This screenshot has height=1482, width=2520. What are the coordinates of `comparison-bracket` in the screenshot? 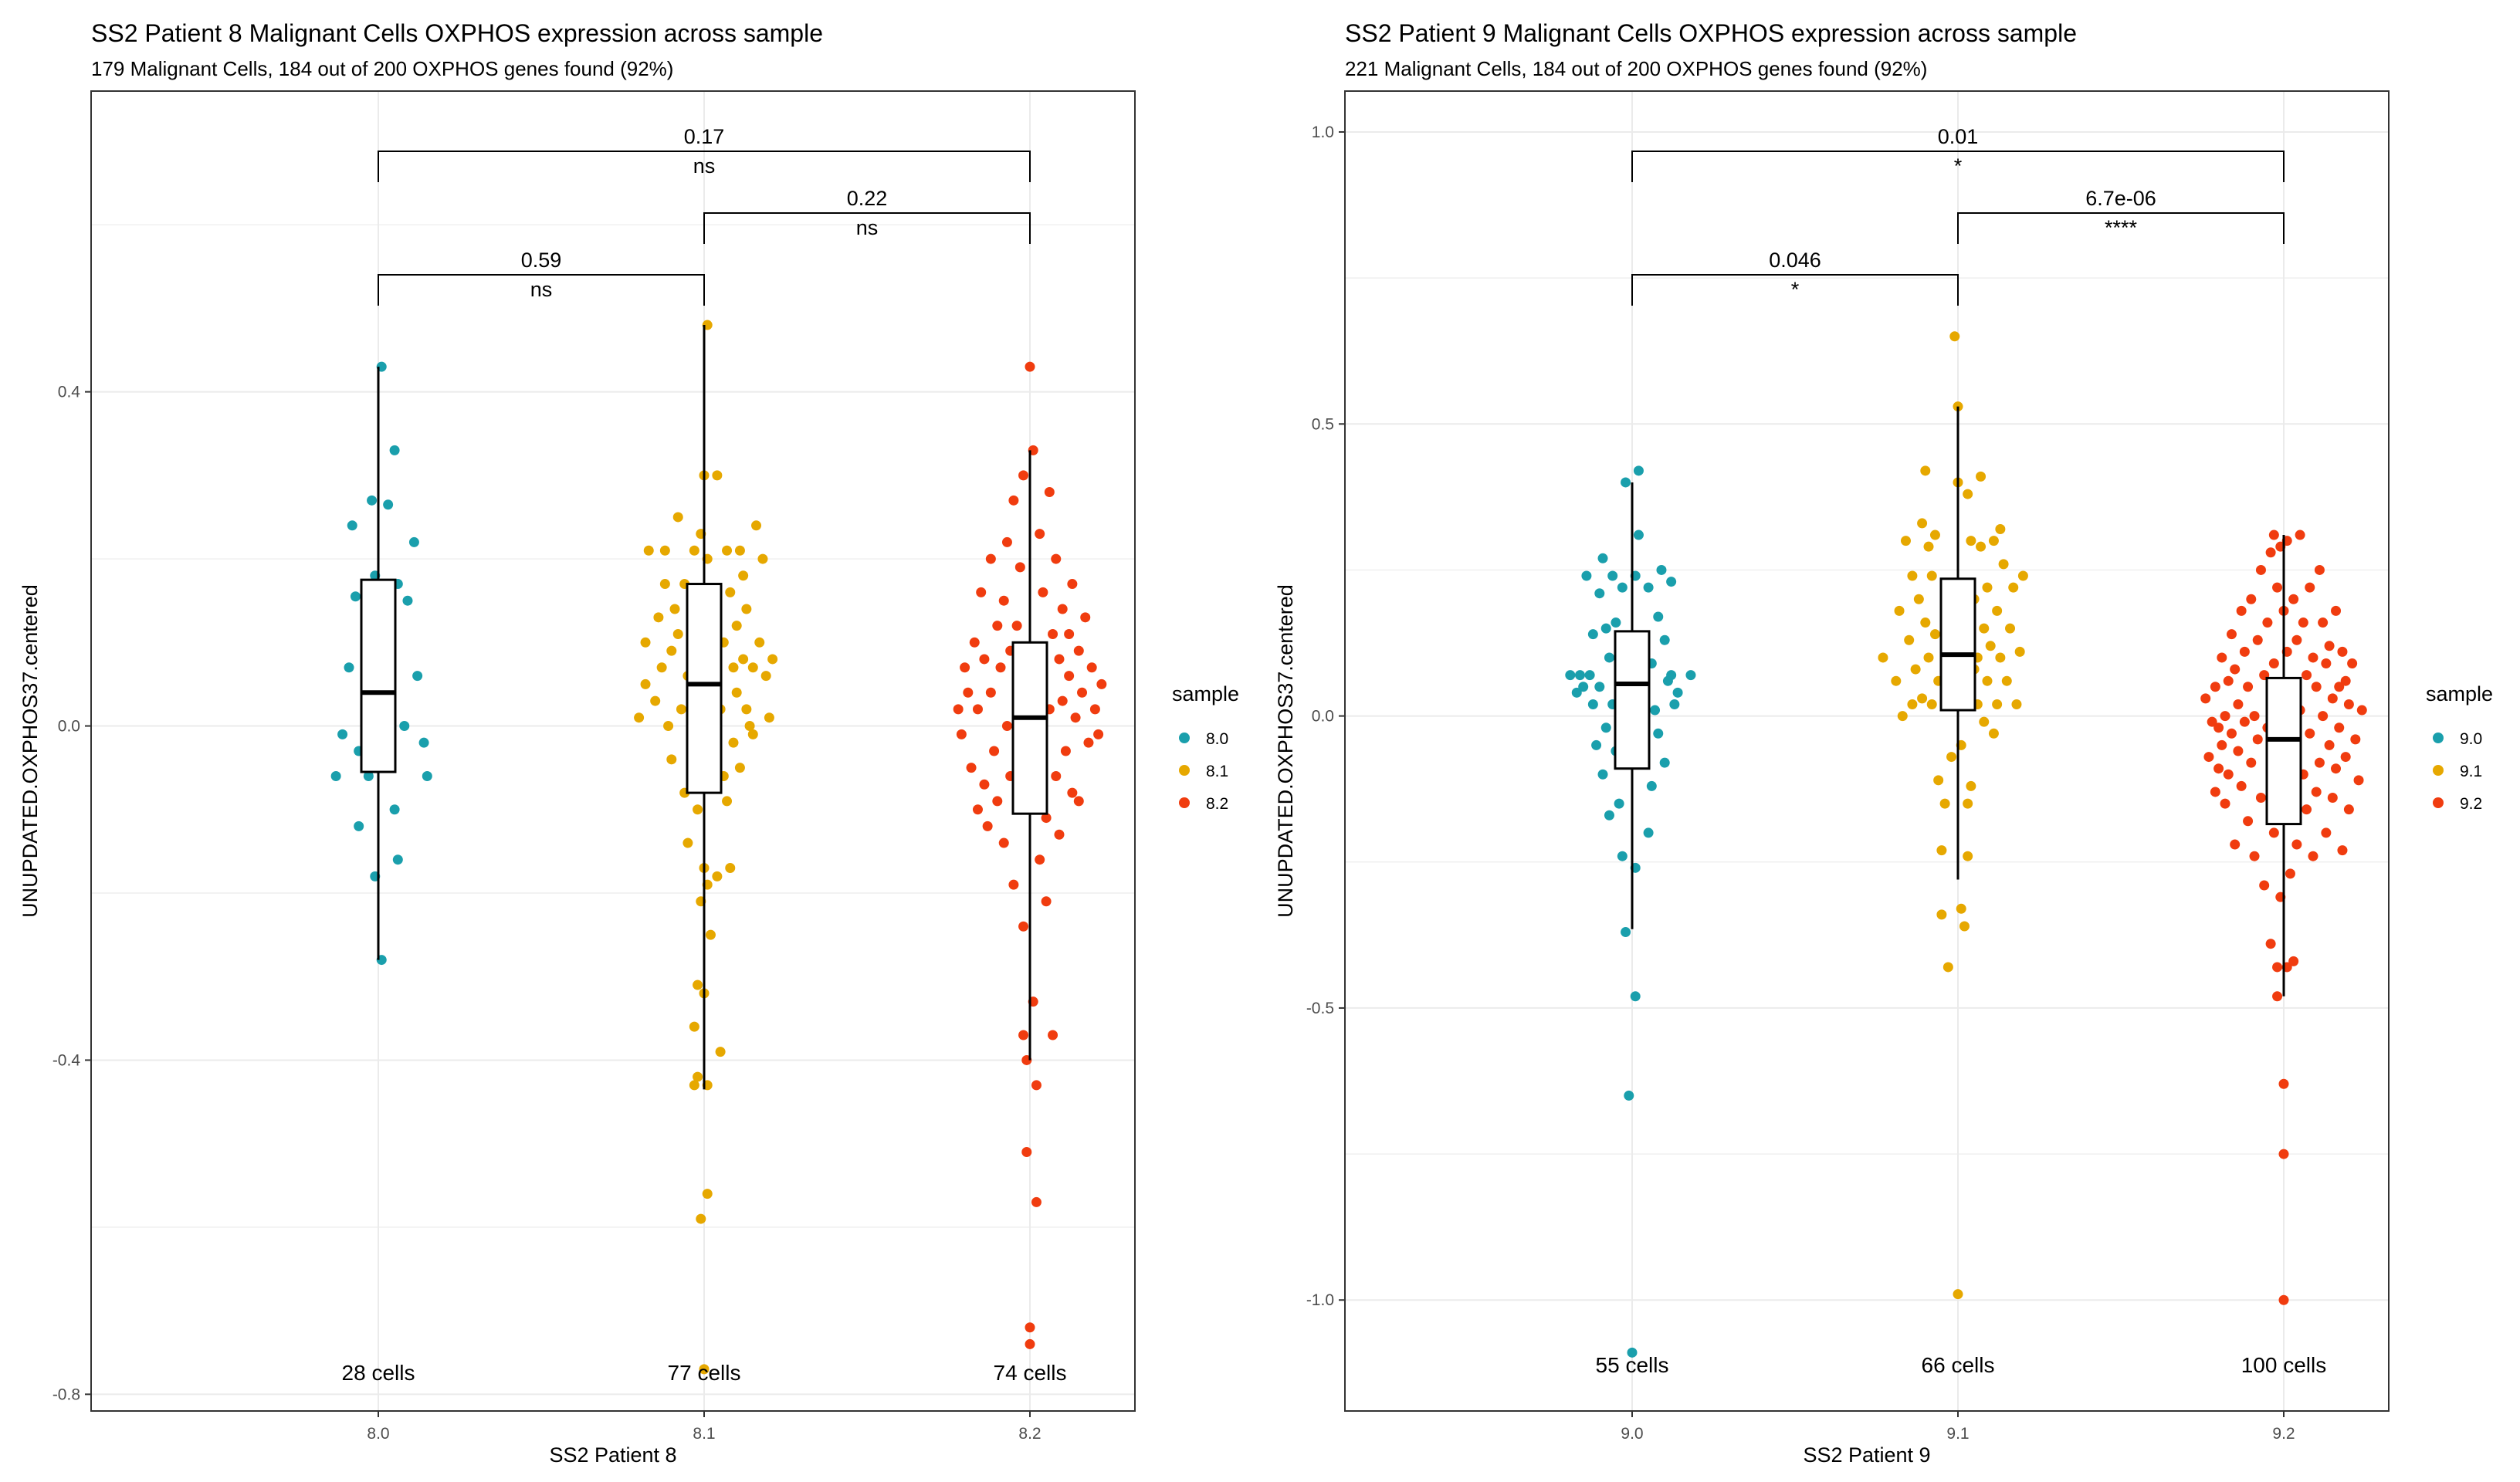 It's located at (705, 166).